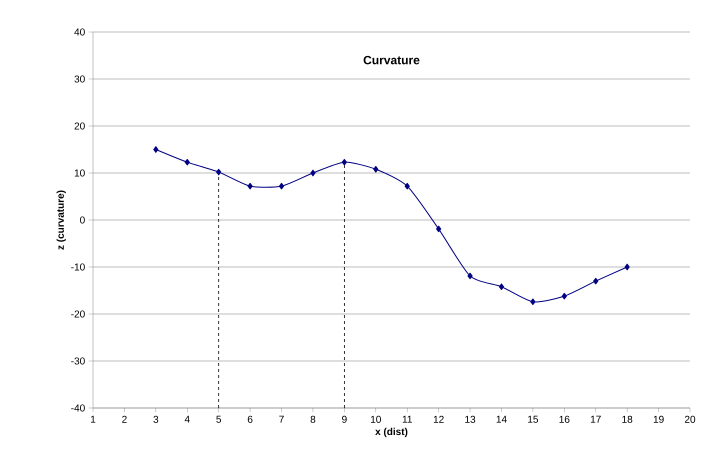  Describe the element at coordinates (595, 419) in the screenshot. I see `x-tick-label: 17` at that location.